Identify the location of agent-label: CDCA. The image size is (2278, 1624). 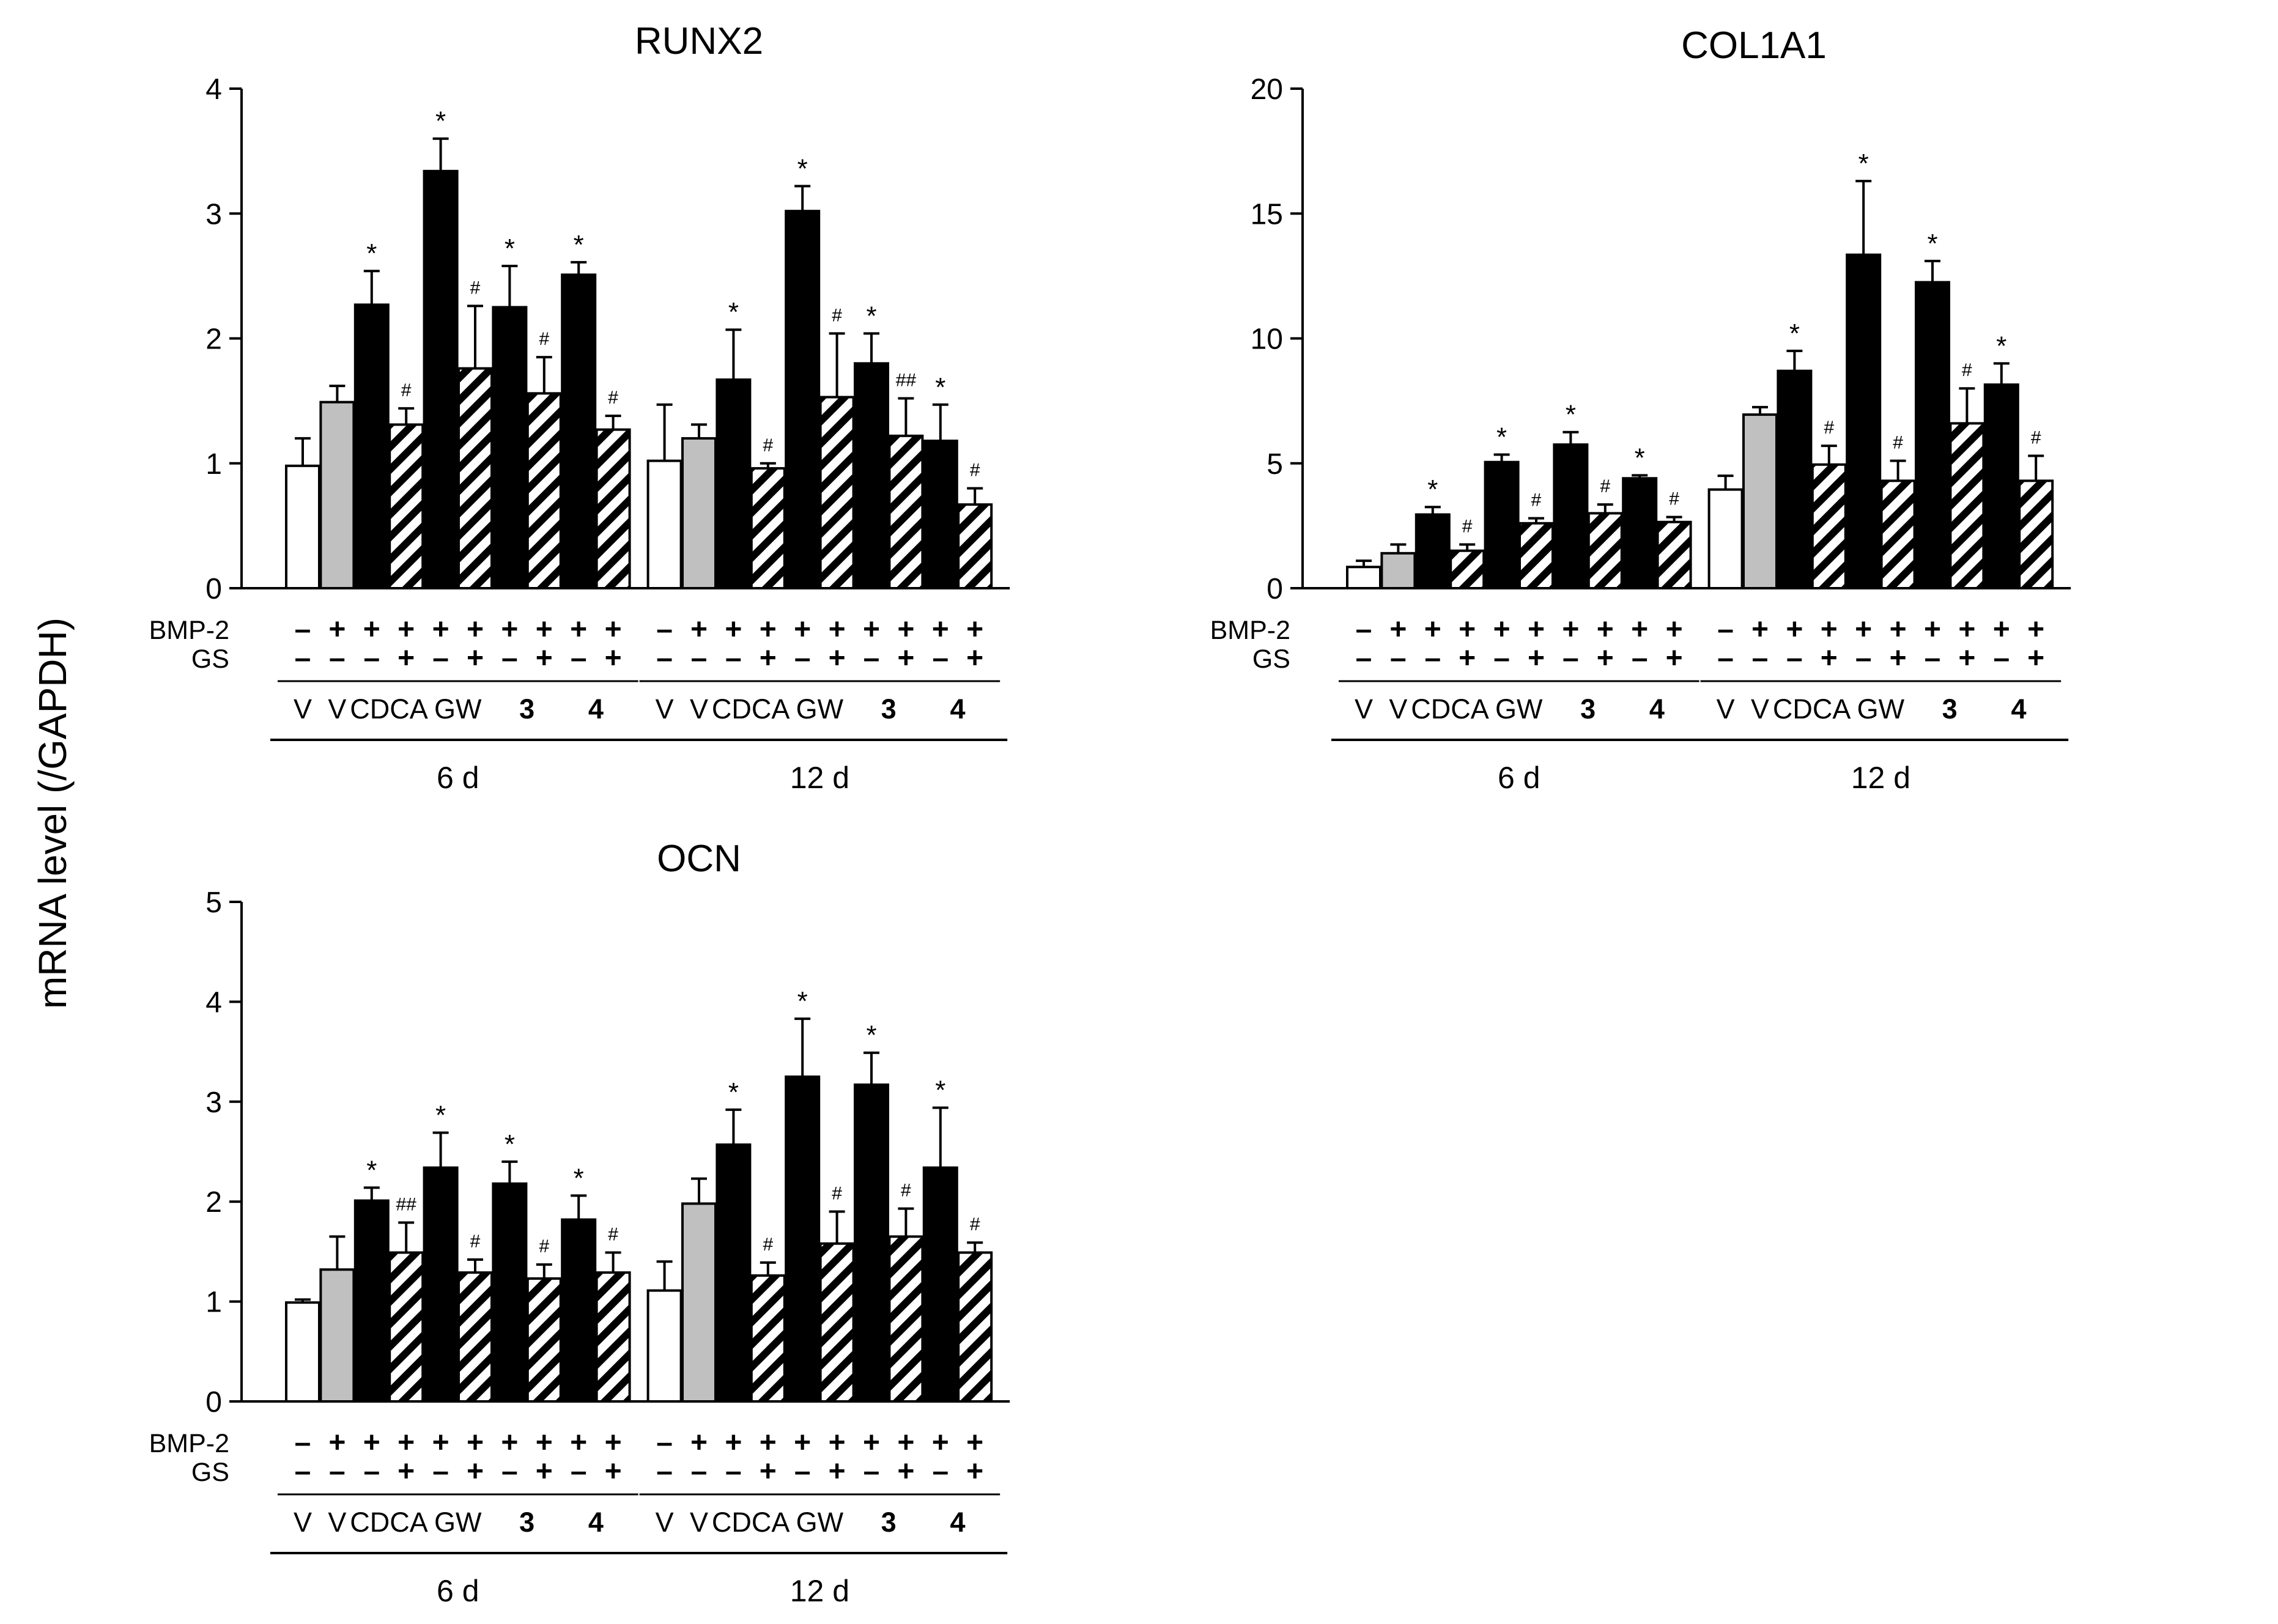
(1450, 709).